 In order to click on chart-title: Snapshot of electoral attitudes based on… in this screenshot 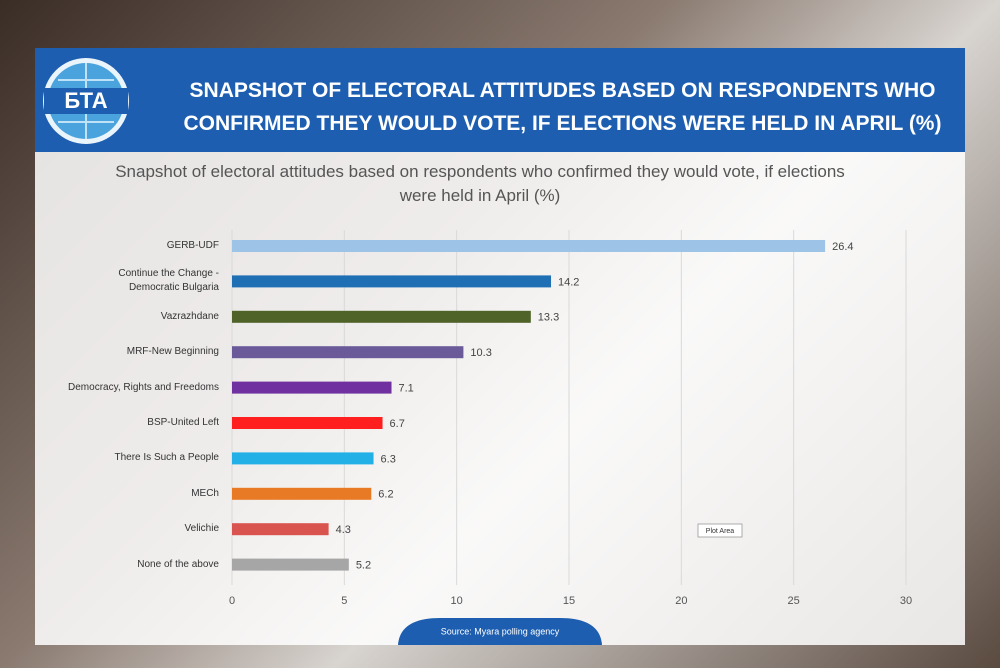, I will do `click(480, 183)`.